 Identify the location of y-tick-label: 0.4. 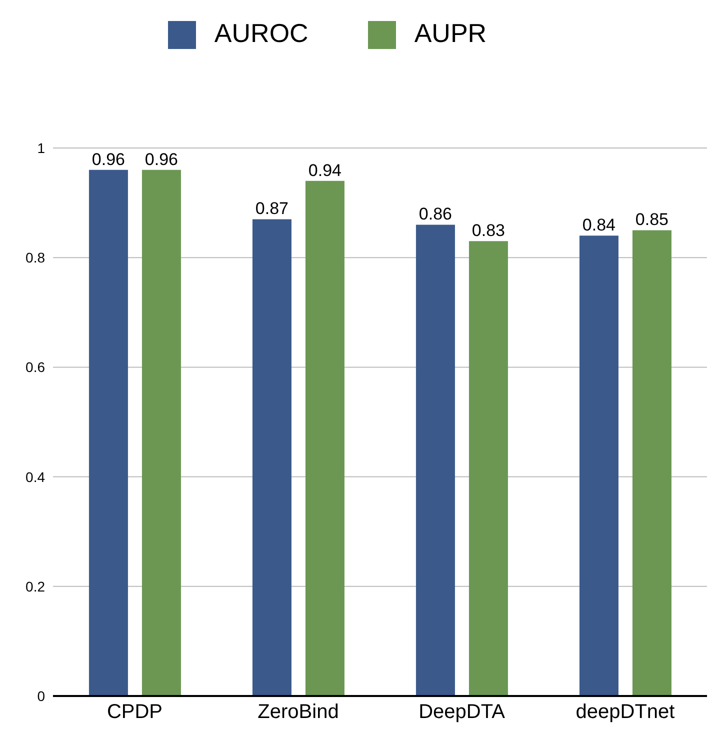
(36, 476).